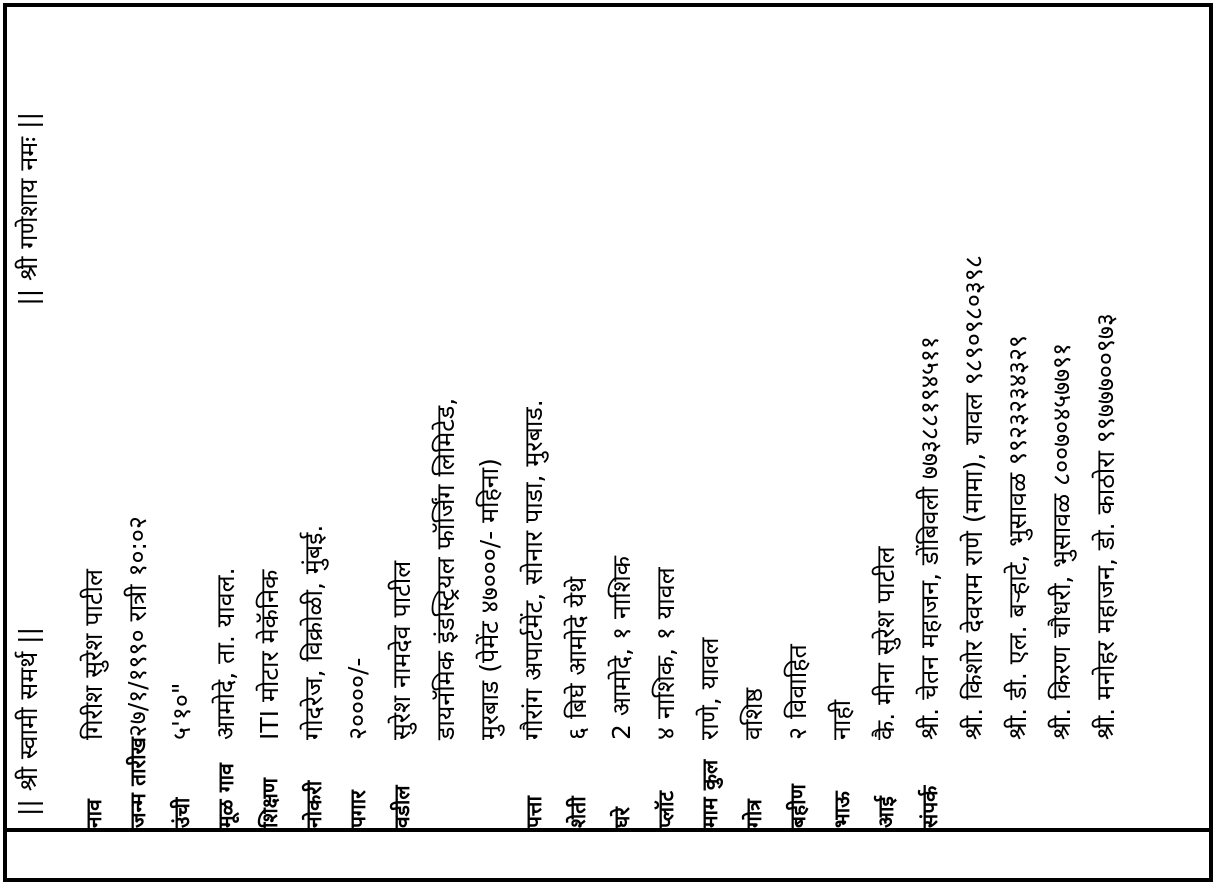 Image resolution: width=1217 pixels, height=886 pixels. What do you see at coordinates (270, 803) in the screenshot?
I see `field-label: शिक्षण` at bounding box center [270, 803].